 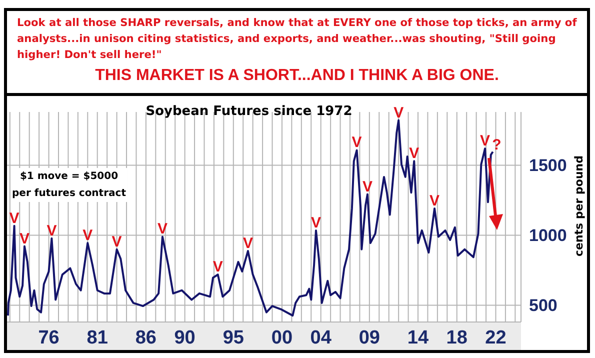 I want to click on x-tick-label: 22, so click(x=495, y=337).